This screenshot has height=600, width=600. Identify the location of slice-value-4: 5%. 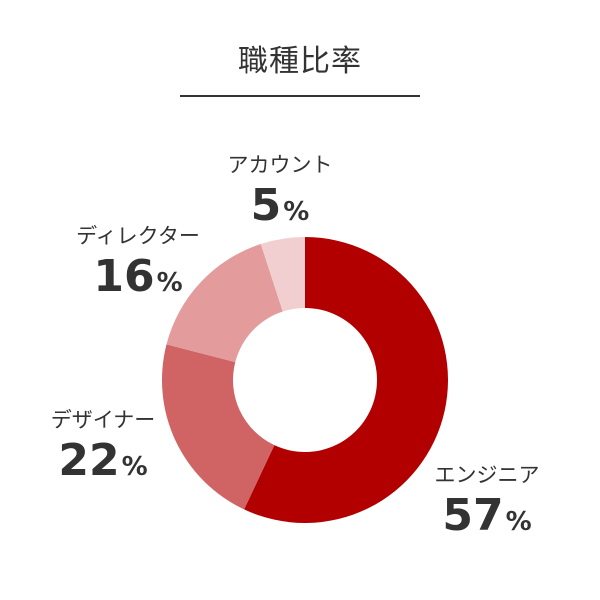
(280, 205).